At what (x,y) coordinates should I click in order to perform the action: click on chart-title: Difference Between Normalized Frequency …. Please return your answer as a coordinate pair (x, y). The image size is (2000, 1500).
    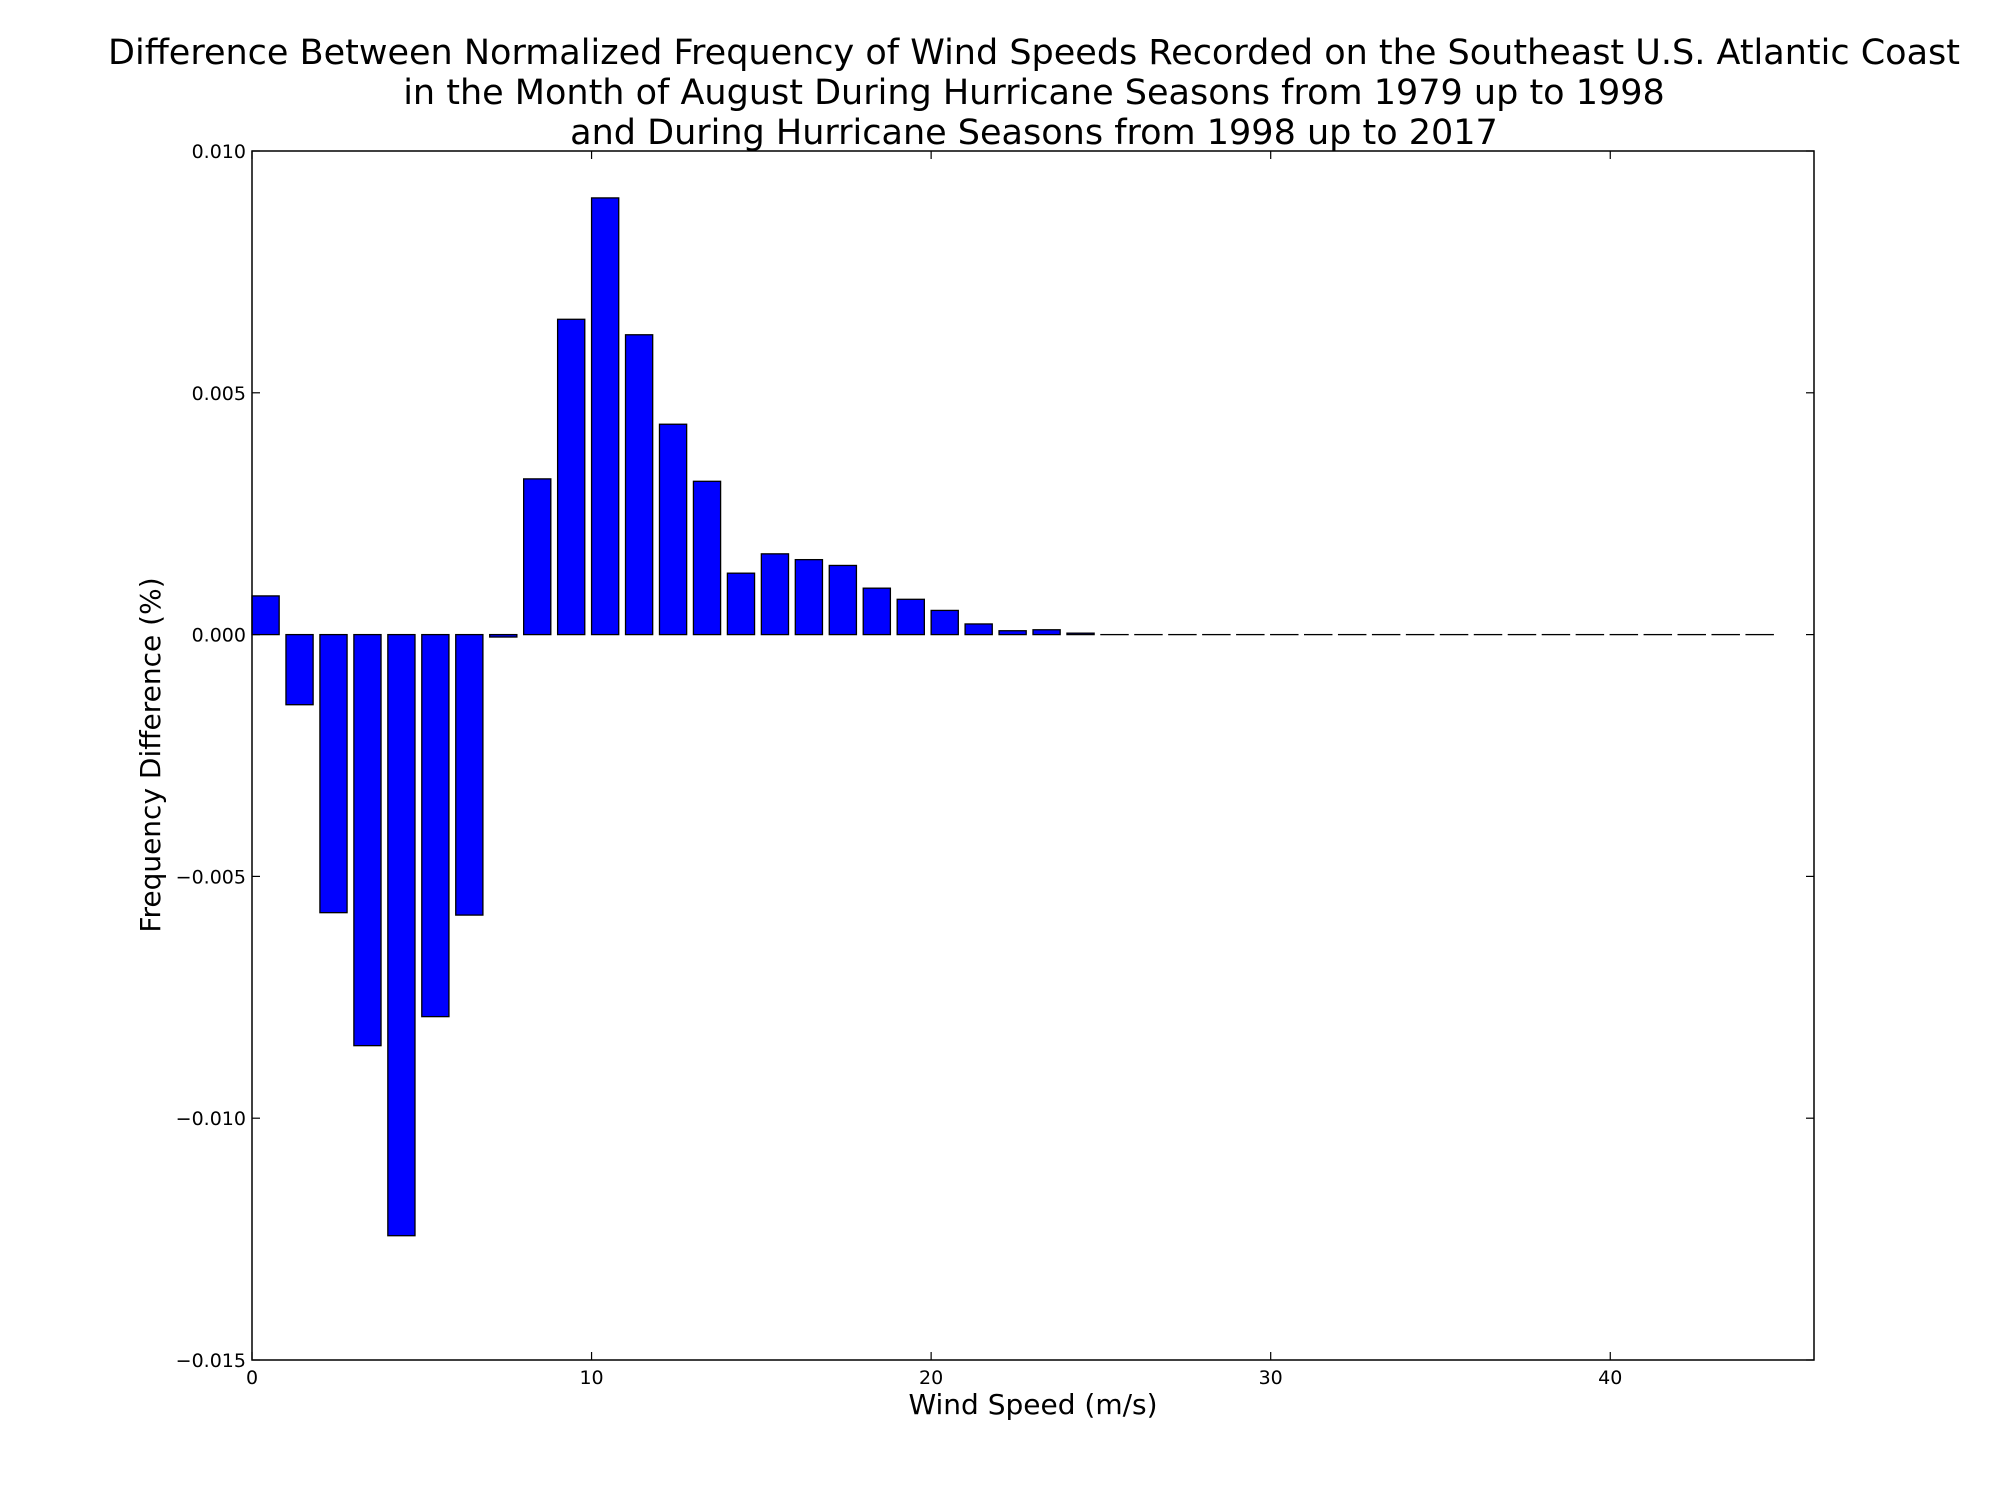
    Looking at the image, I should click on (1034, 93).